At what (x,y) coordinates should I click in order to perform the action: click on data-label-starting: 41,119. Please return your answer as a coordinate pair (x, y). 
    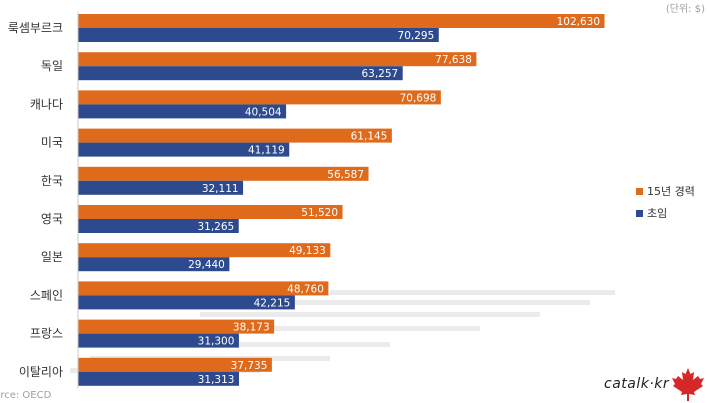
    Looking at the image, I should click on (266, 151).